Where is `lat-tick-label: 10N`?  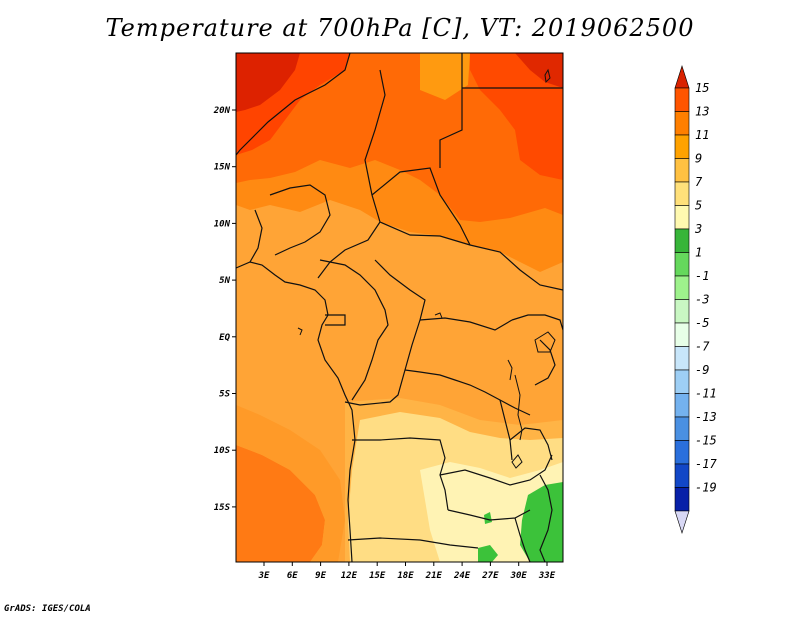 lat-tick-label: 10N is located at coordinates (222, 224).